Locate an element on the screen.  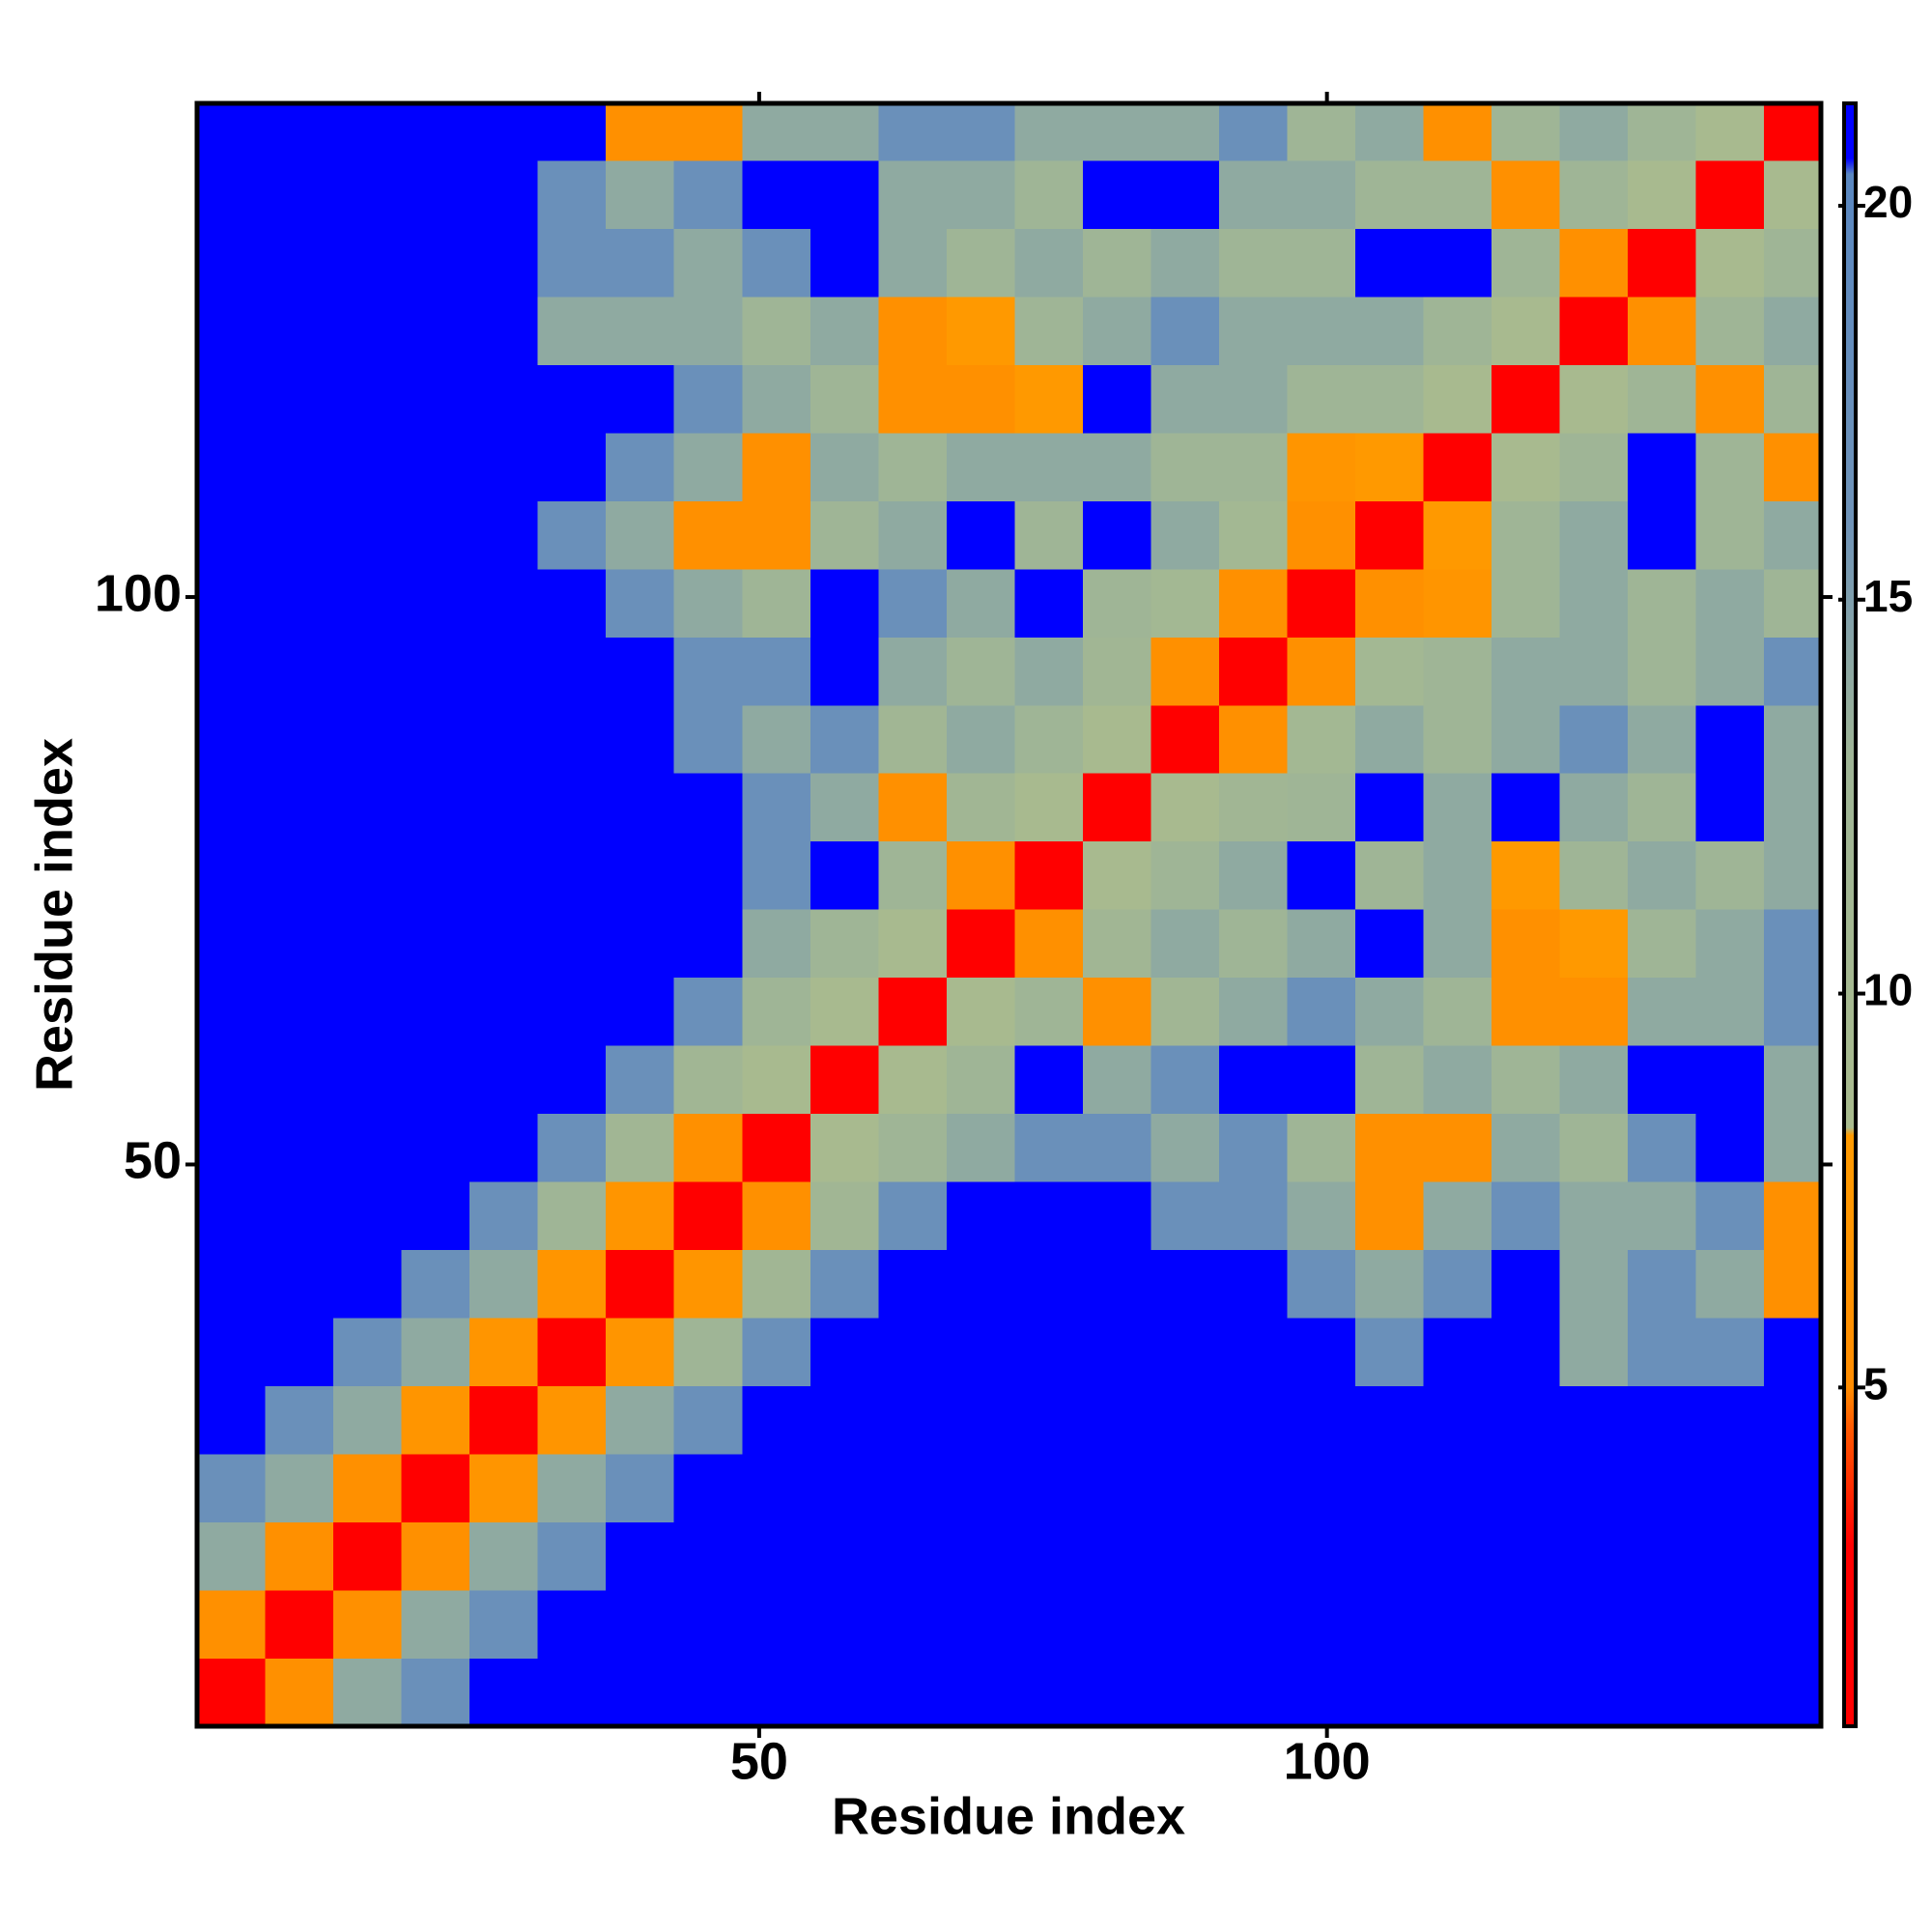
y-tick-label: 100 is located at coordinates (138, 593).